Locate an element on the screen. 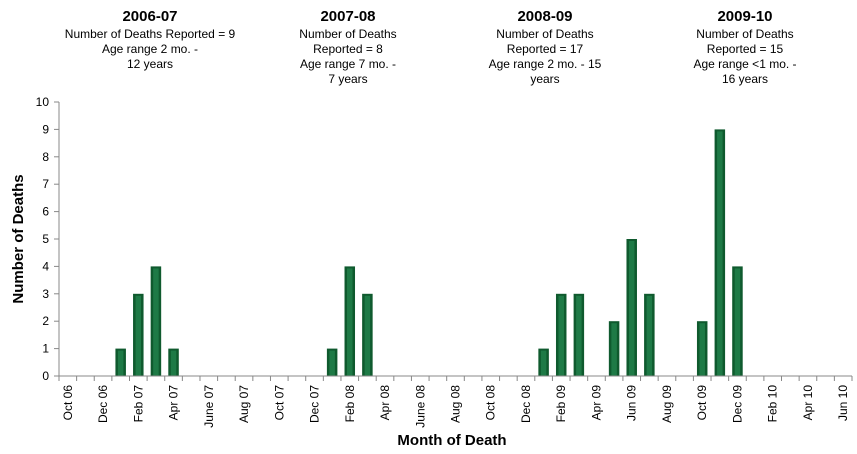 This screenshot has height=454, width=857. y-axis: 0 1 2 3 4 5 6 7 8 9 10 is located at coordinates (48, 239).